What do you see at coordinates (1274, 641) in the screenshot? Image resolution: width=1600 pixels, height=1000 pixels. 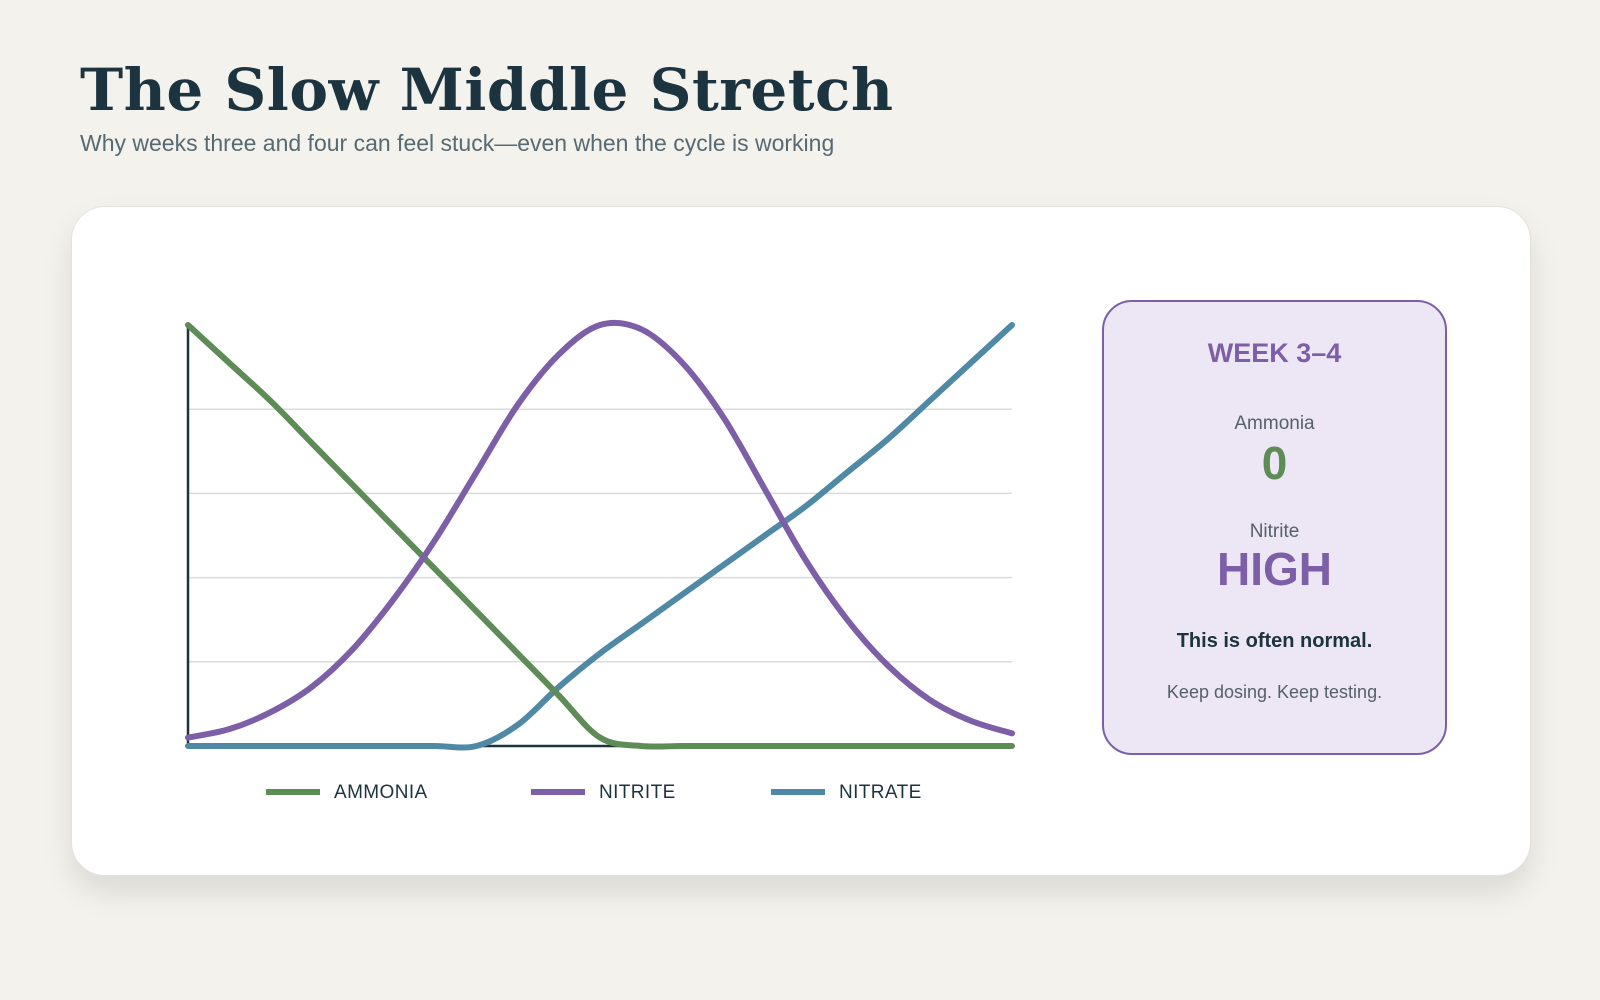 I see `reassurance-heading: This is often normal.` at bounding box center [1274, 641].